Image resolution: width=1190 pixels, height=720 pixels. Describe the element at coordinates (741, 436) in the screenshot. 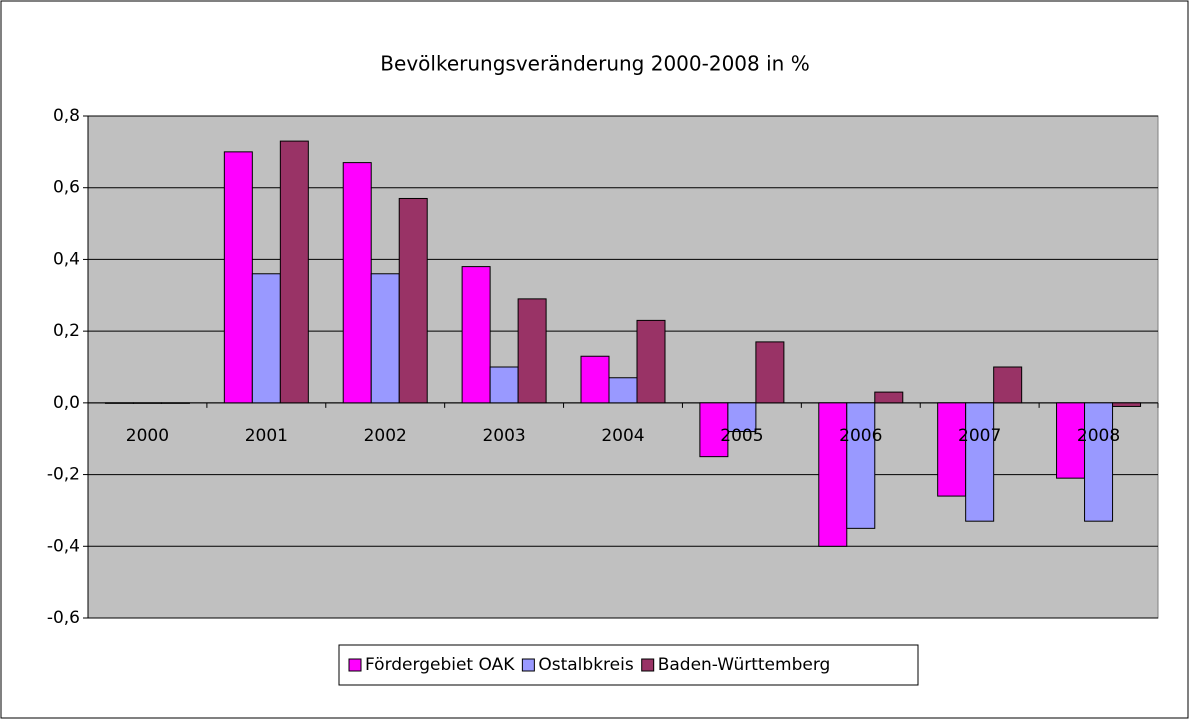

I see `x-tick-label: 2005` at that location.